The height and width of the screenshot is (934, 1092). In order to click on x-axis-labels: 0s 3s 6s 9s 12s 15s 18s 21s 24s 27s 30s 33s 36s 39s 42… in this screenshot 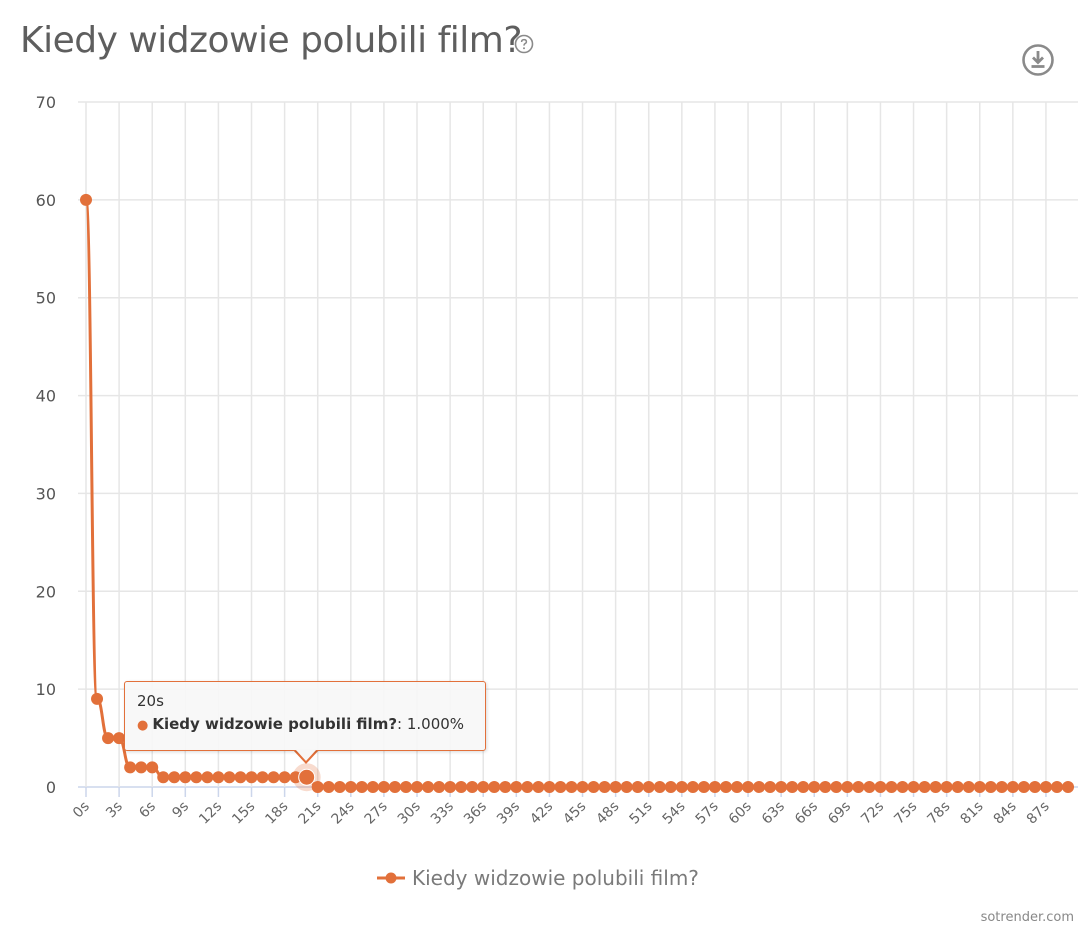, I will do `click(561, 813)`.